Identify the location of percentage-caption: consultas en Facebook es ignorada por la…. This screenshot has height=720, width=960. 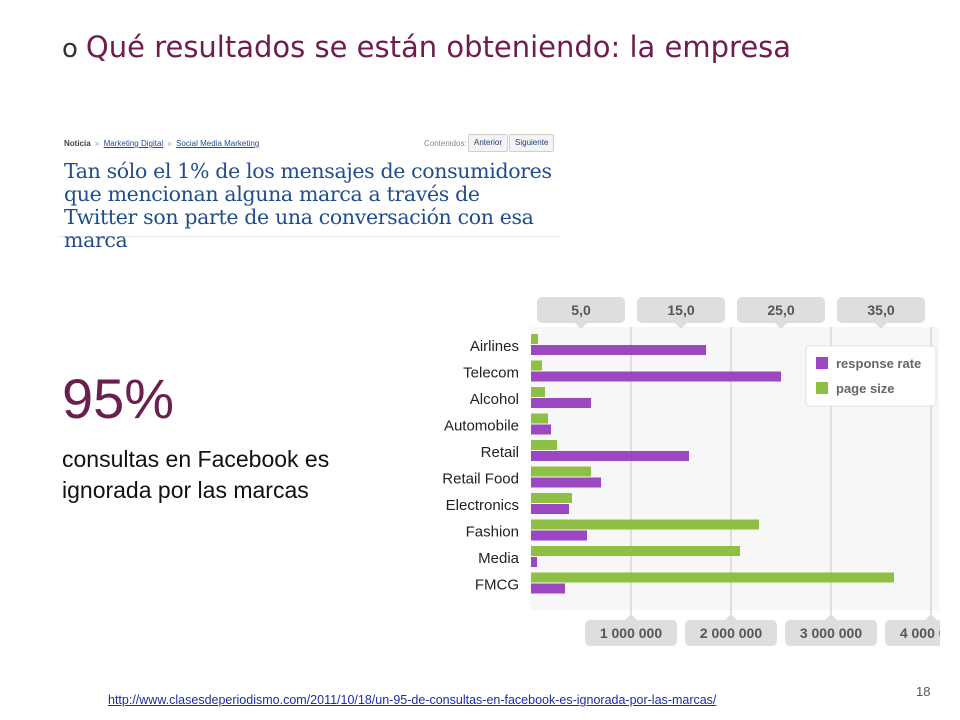
(196, 474).